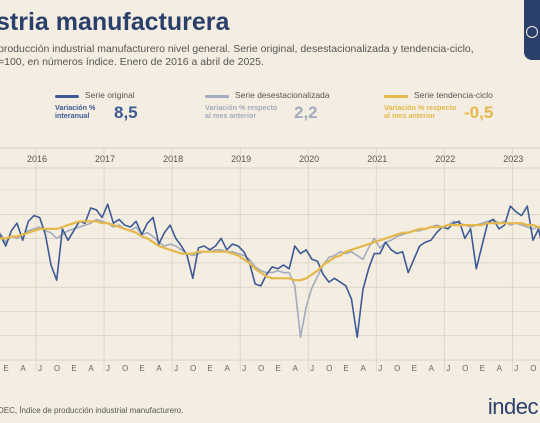 The height and width of the screenshot is (423, 540). I want to click on page-title: stria manufacturera, so click(115, 22).